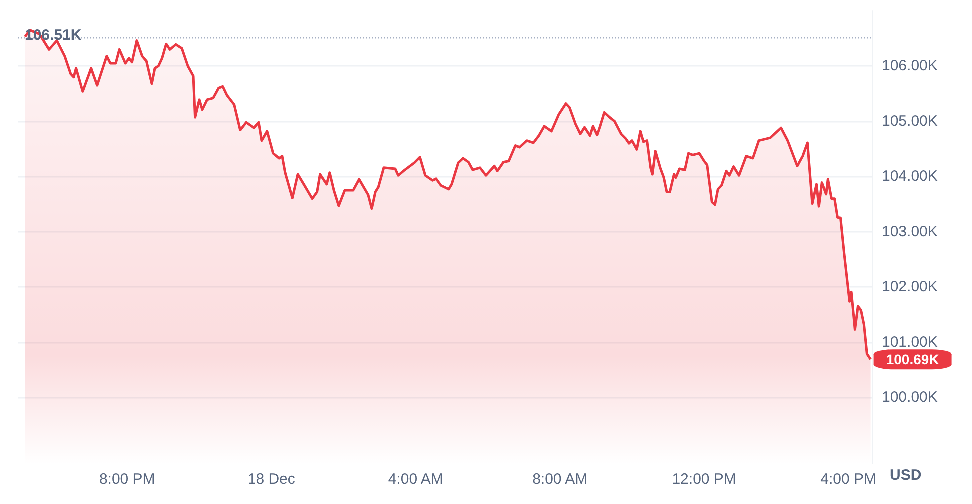  I want to click on y-tick-label: 103.00K, so click(910, 231).